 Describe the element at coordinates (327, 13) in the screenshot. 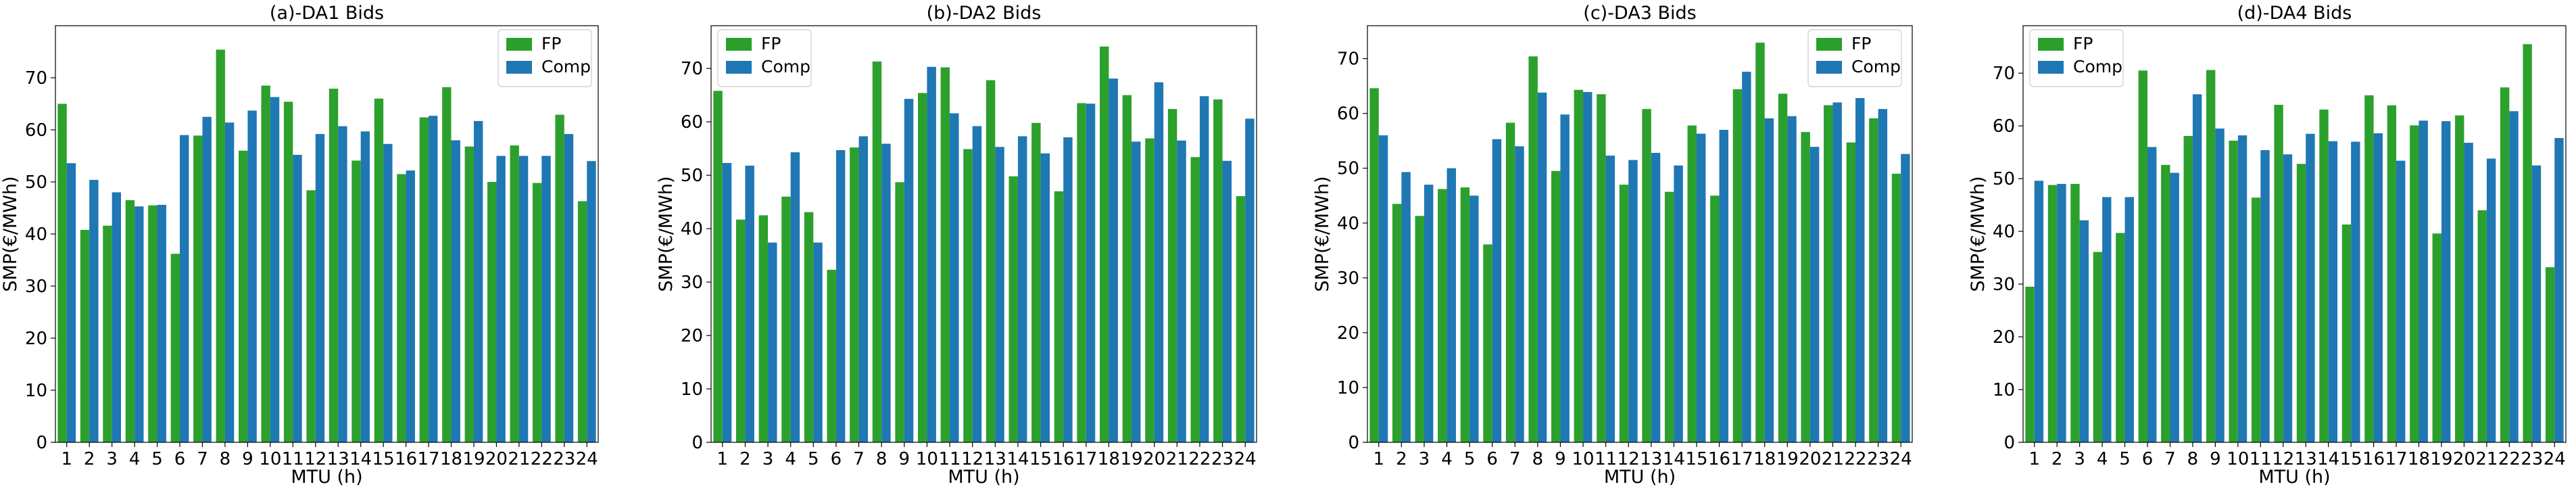

I see `chart-title: (a)-DA1 Bids` at that location.